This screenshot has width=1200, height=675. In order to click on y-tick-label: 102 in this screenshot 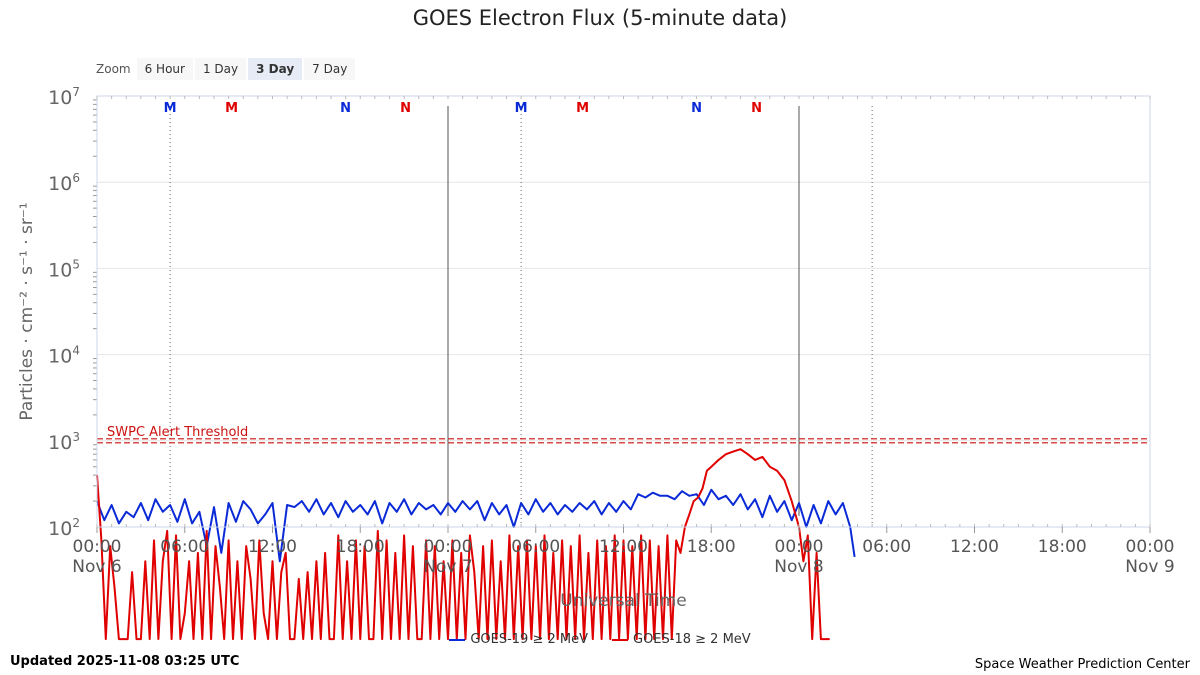, I will do `click(64, 528)`.